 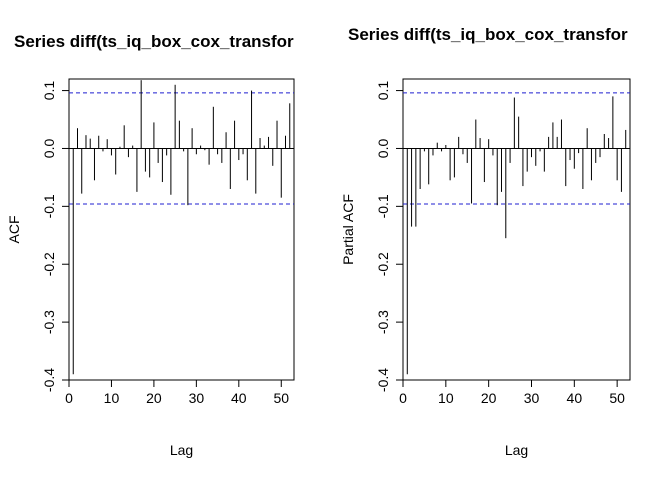 What do you see at coordinates (383, 149) in the screenshot?
I see `pacf-y-tick-label: 0.0` at bounding box center [383, 149].